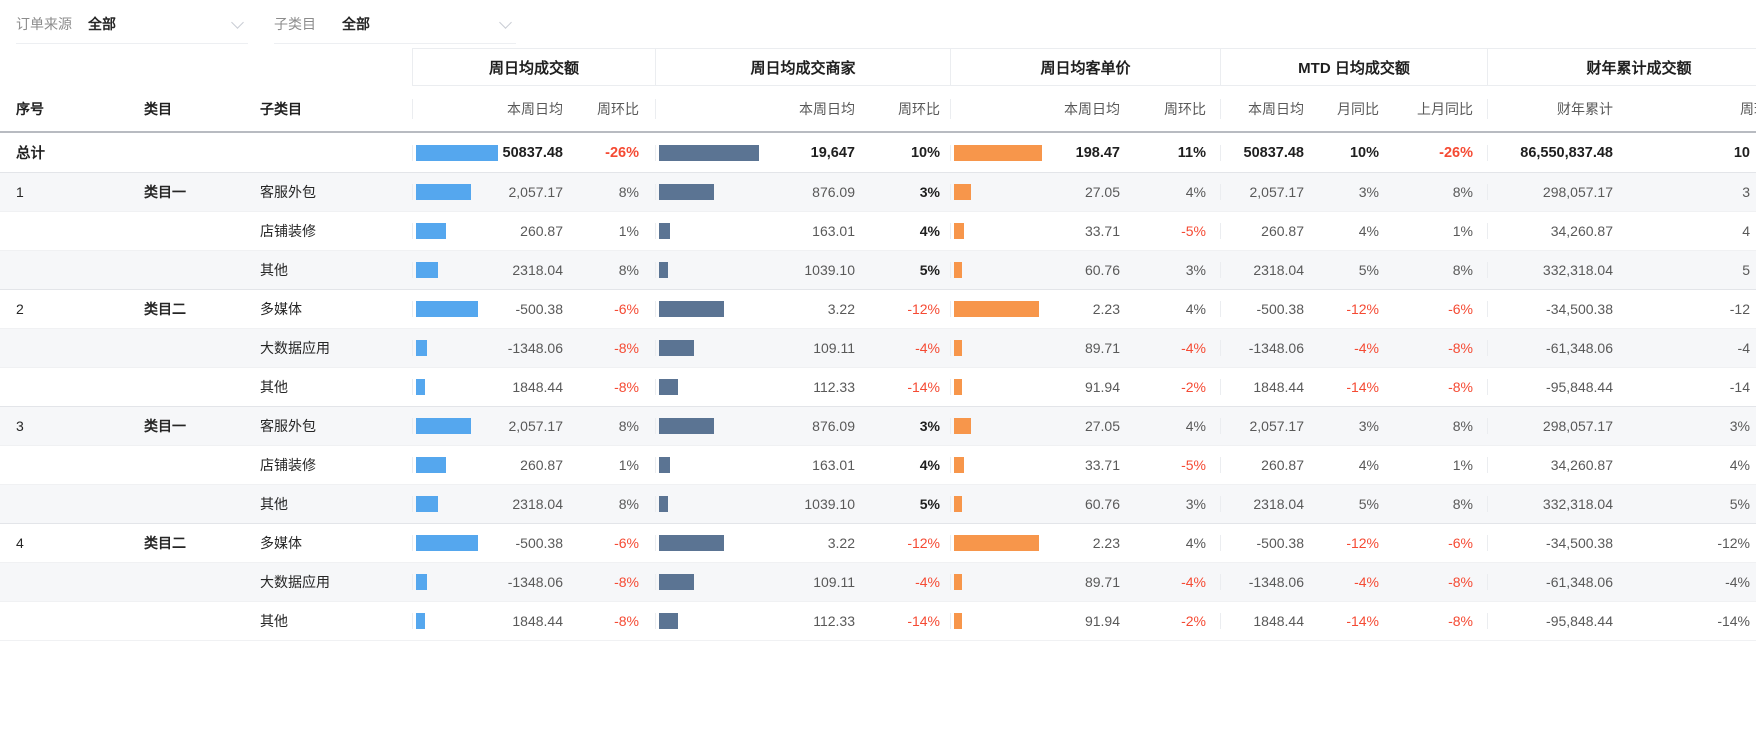 The width and height of the screenshot is (1756, 752). Describe the element at coordinates (878, 132) in the screenshot. I see `header-divider` at that location.